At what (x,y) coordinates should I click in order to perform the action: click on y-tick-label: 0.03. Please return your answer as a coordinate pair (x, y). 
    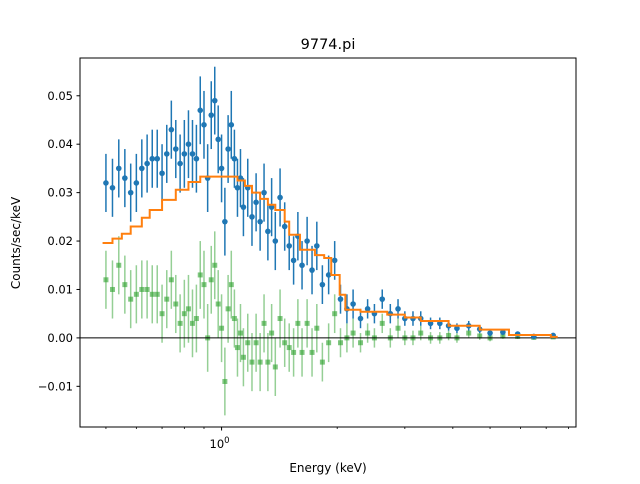
    Looking at the image, I should click on (60, 193).